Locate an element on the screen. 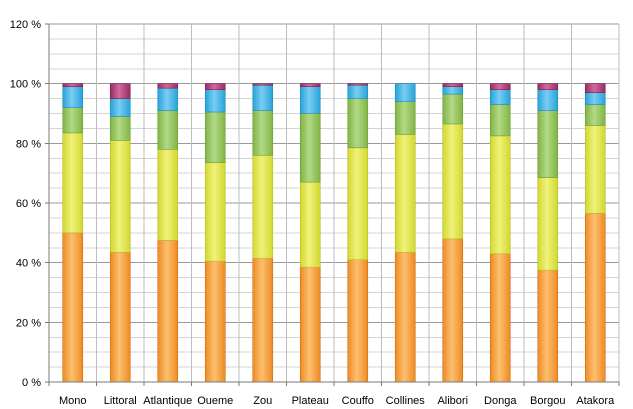  x-tick-label-littoral: Littoral is located at coordinates (120, 401).